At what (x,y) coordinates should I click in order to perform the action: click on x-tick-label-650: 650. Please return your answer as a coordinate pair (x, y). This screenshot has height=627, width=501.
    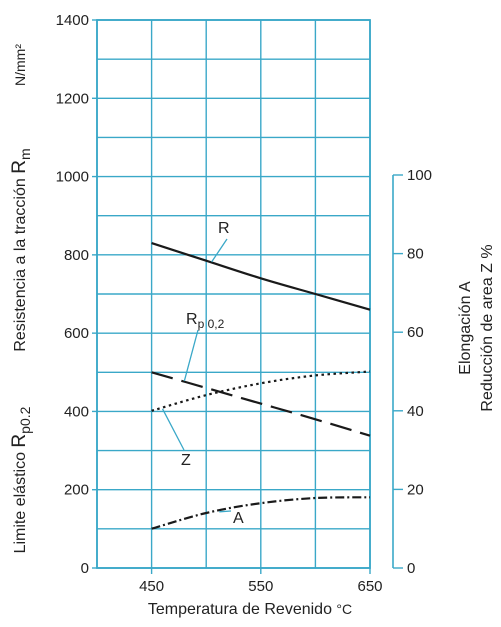
    Looking at the image, I should click on (369, 586).